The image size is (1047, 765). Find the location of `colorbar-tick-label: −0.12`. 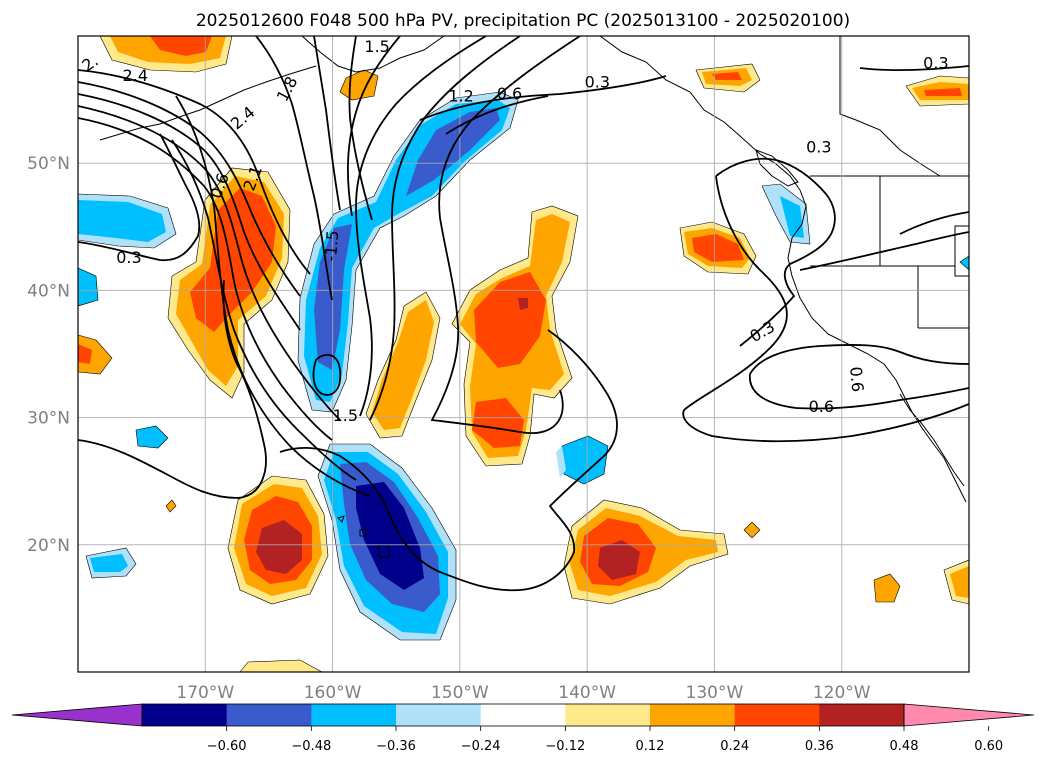

colorbar-tick-label: −0.12 is located at coordinates (565, 746).